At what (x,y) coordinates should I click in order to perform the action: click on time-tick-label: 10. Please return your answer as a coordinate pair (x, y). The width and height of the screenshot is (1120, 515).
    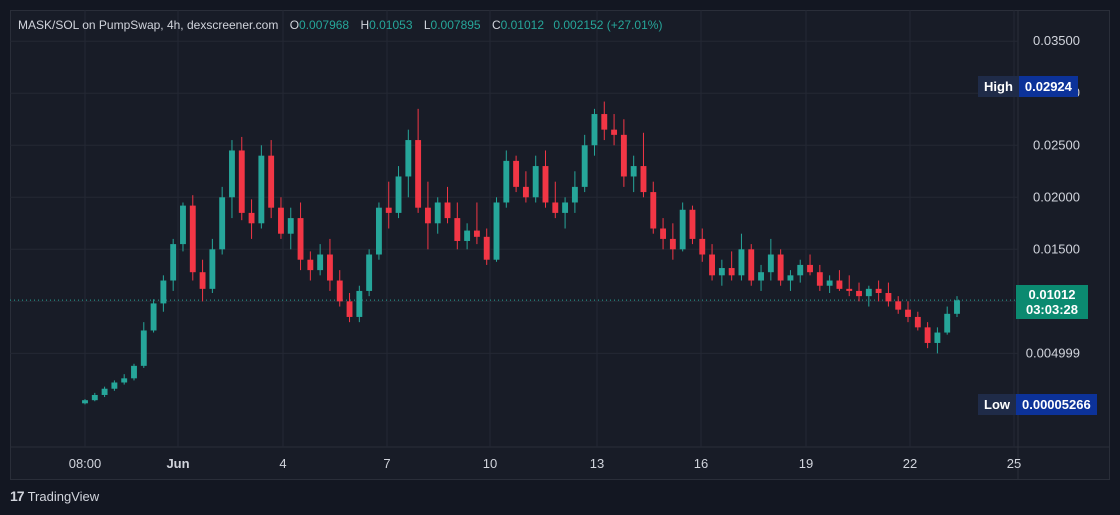
    Looking at the image, I should click on (490, 463).